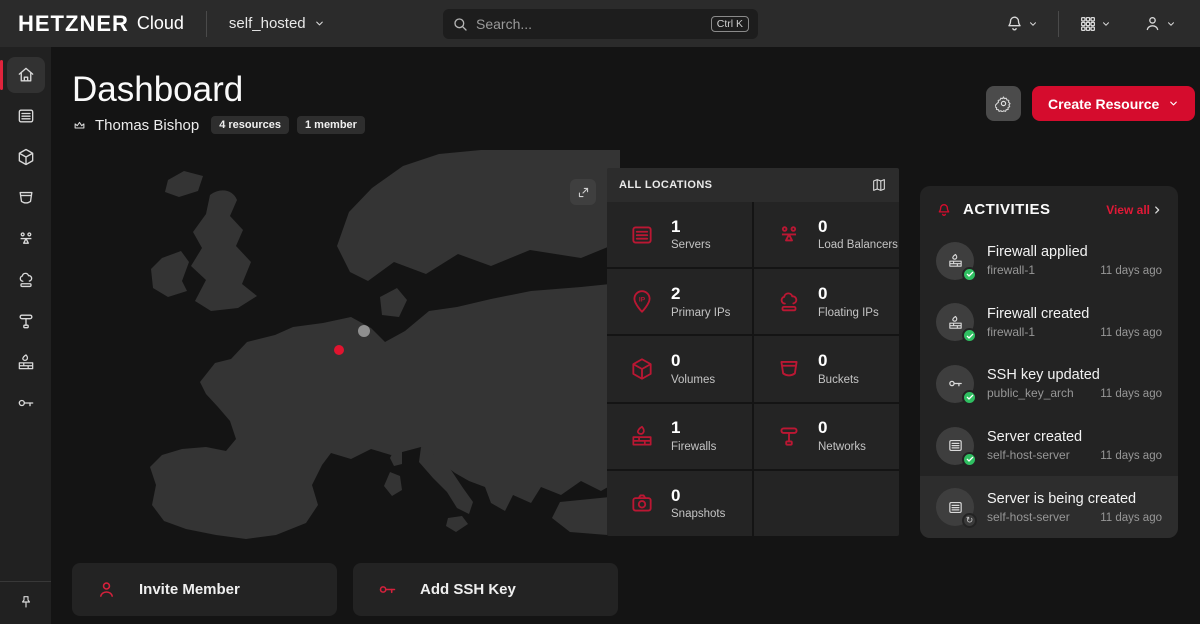 The image size is (1200, 624). What do you see at coordinates (160, 23) in the screenshot?
I see `cloud-product-label: Cloud` at bounding box center [160, 23].